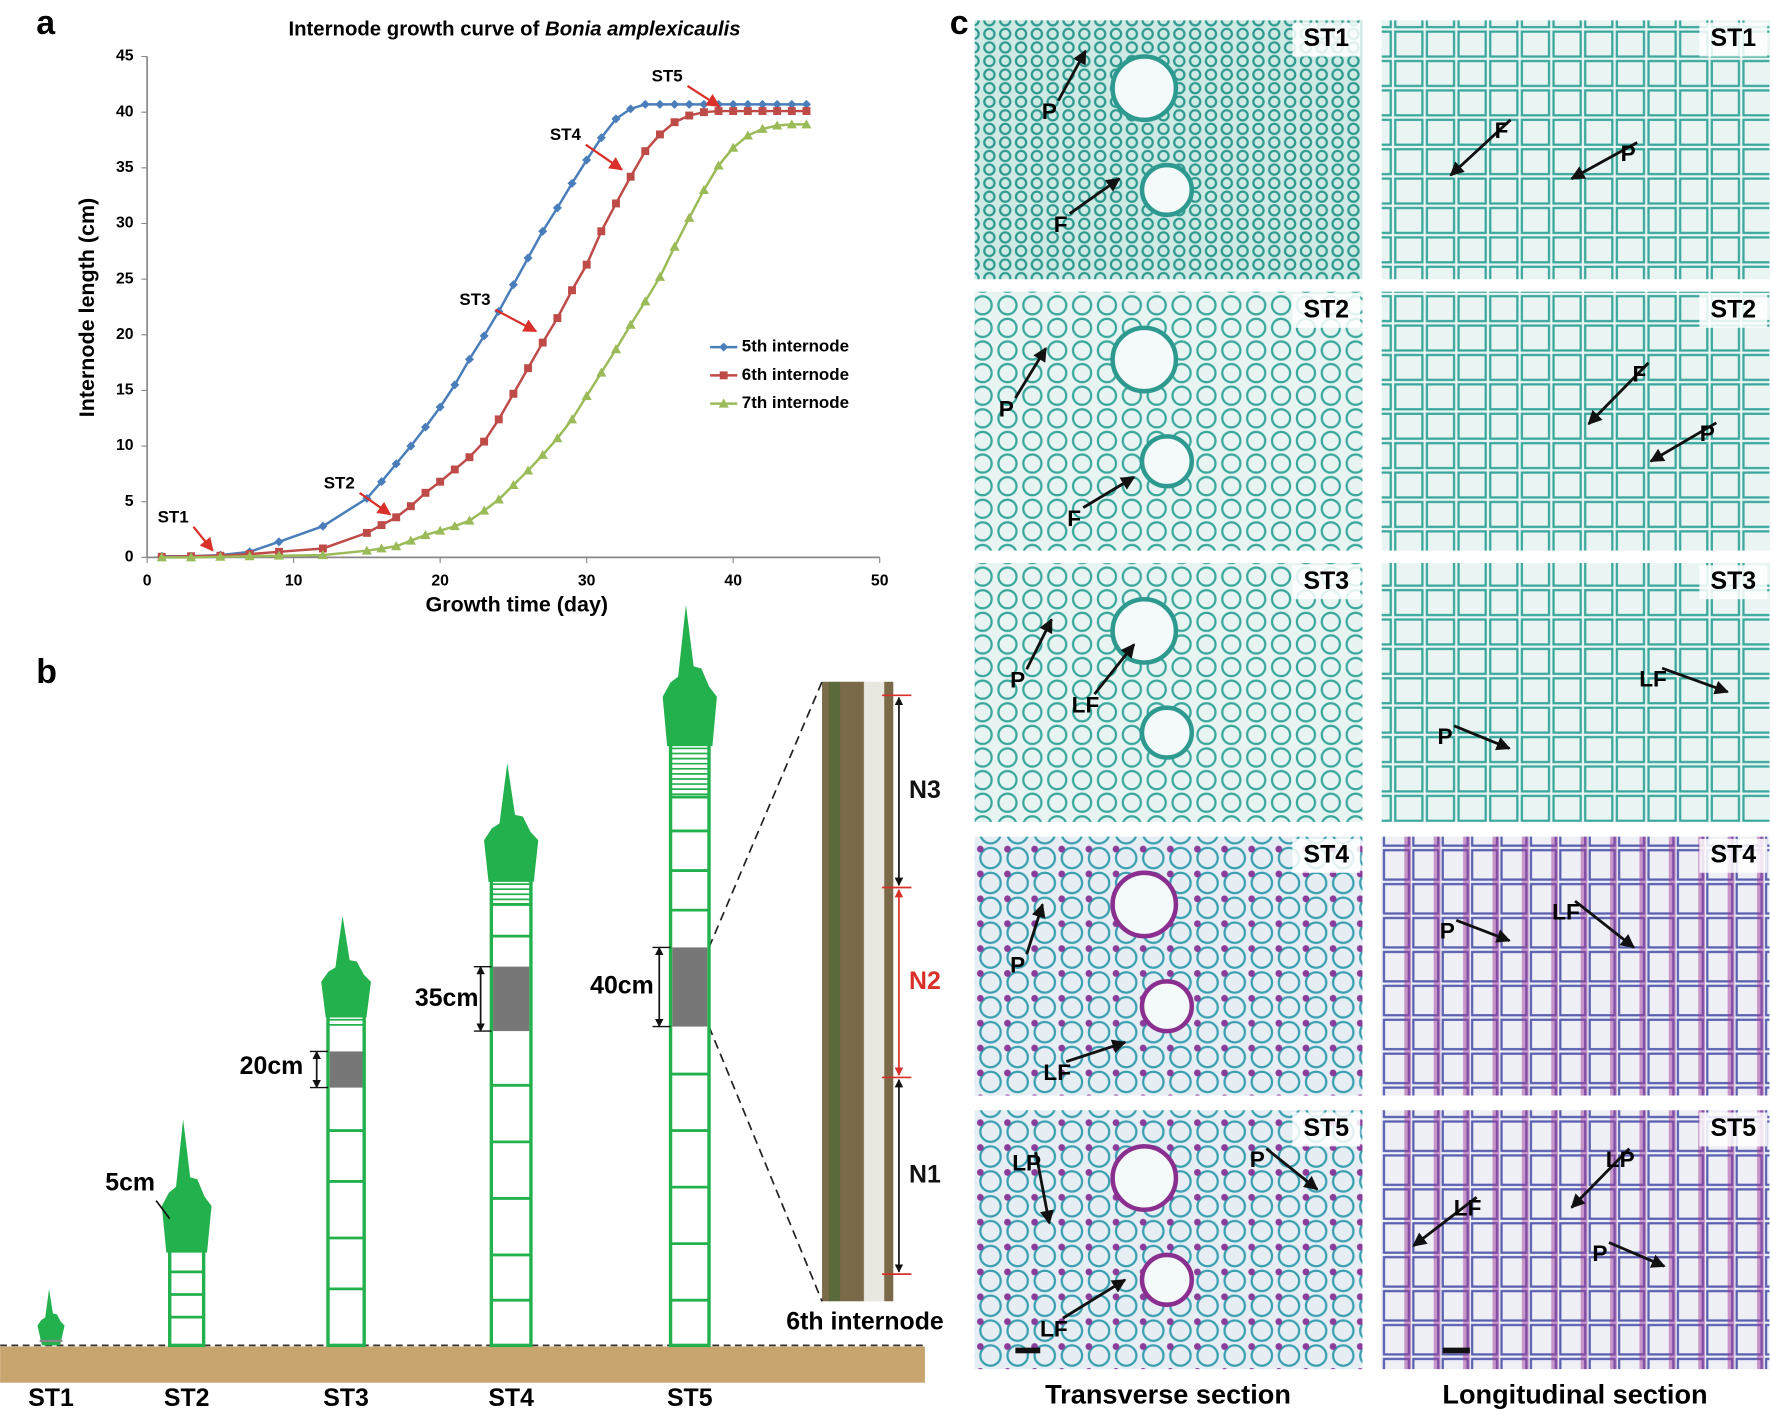 Image resolution: width=1773 pixels, height=1420 pixels. I want to click on ground, so click(462, 1364).